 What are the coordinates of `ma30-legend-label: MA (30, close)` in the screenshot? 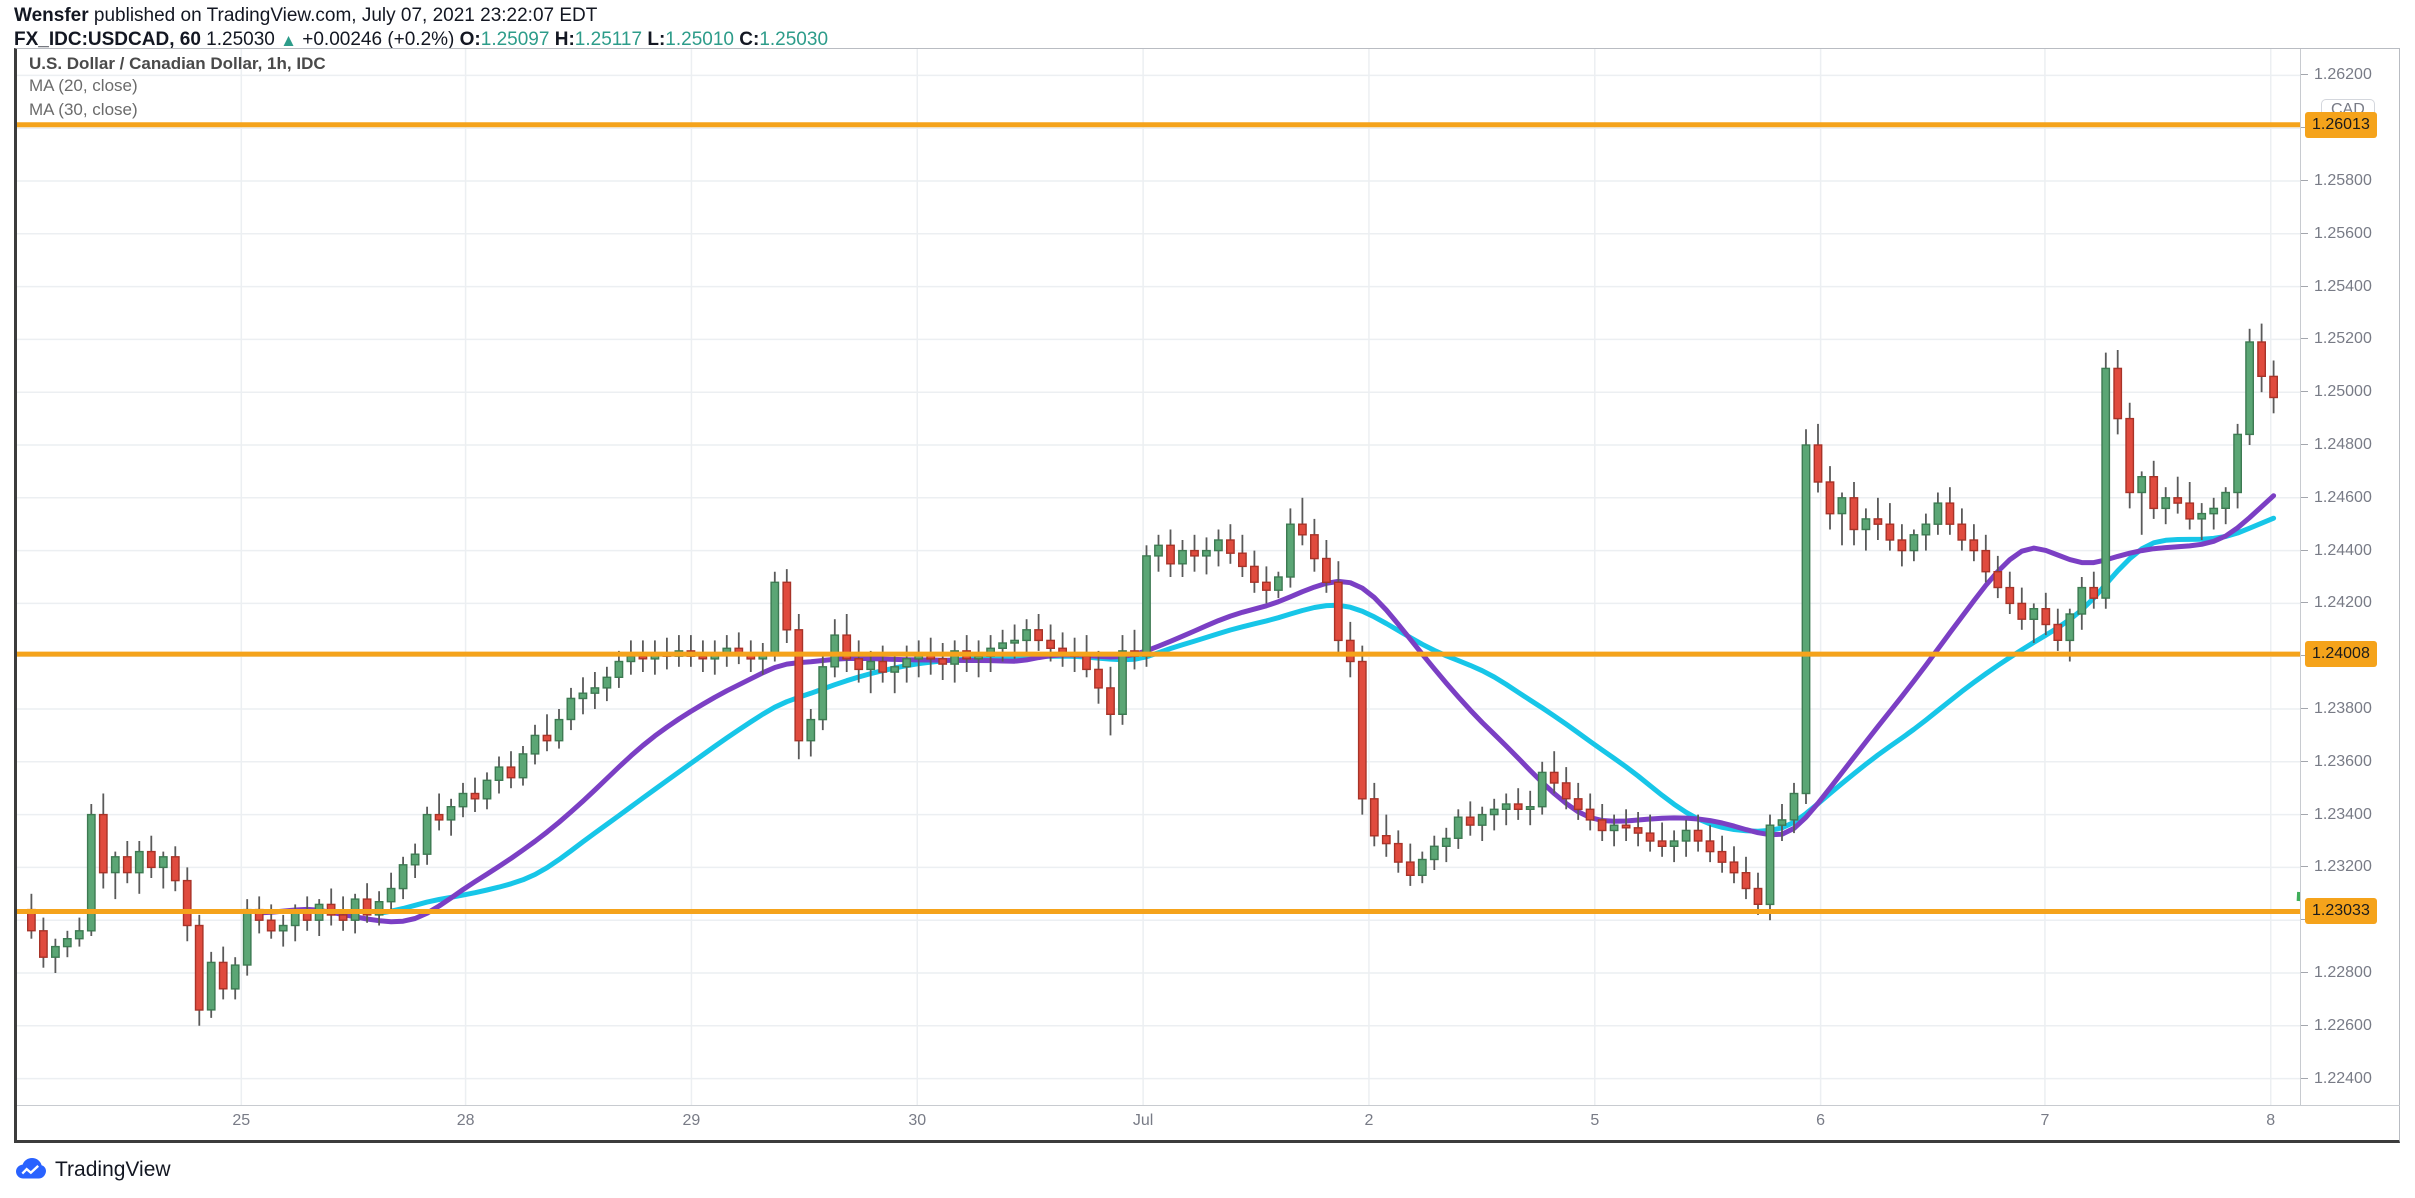 It's located at (83, 109).